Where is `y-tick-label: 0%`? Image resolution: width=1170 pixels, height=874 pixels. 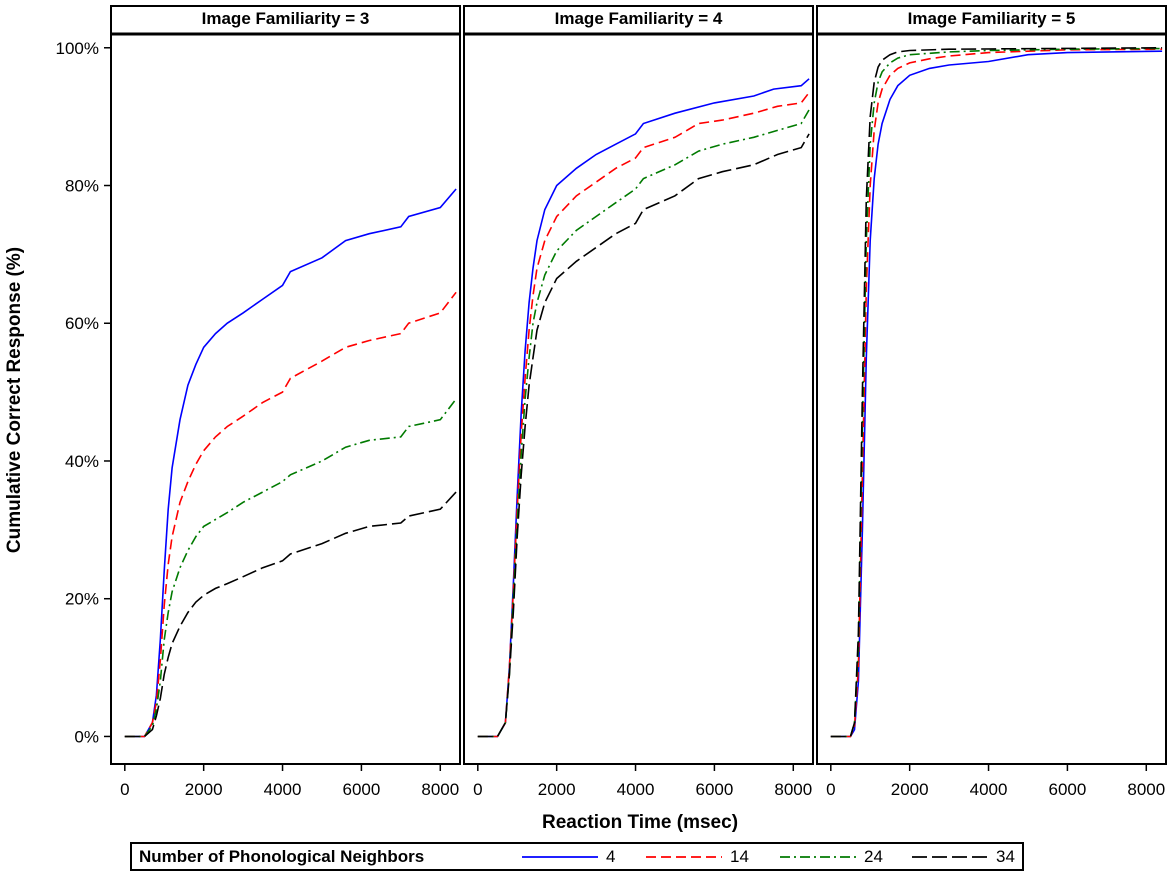 y-tick-label: 0% is located at coordinates (86, 736).